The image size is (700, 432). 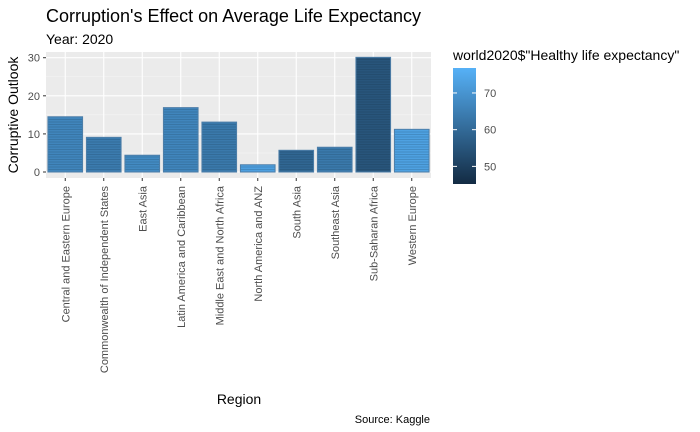 I want to click on legend-tick-label: 50, so click(x=490, y=167).